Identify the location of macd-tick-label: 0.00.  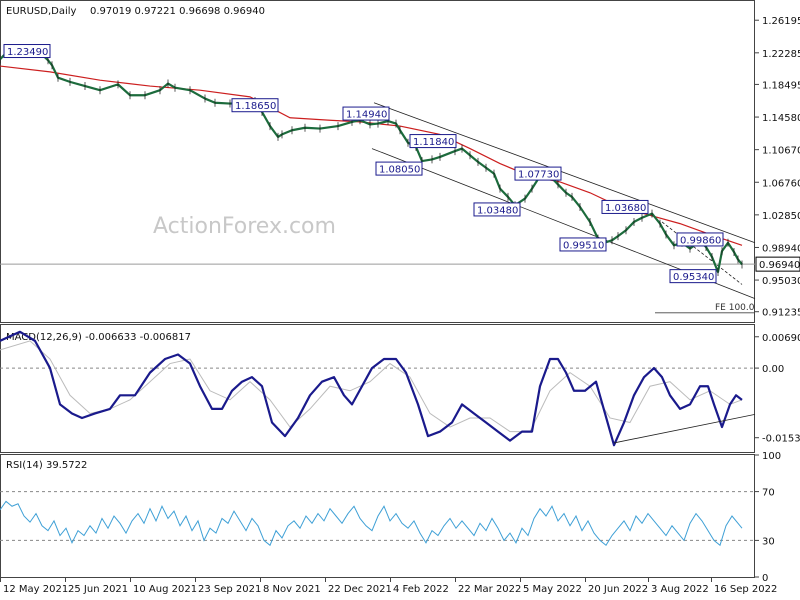
(773, 369).